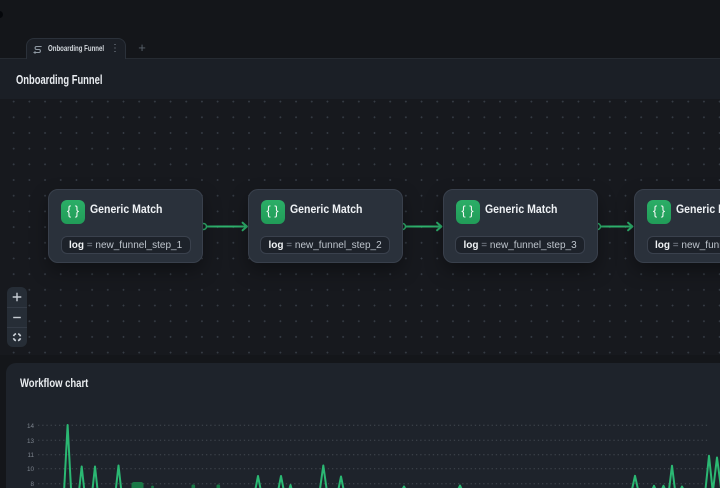  Describe the element at coordinates (31, 426) in the screenshot. I see `svg-text: 14` at that location.